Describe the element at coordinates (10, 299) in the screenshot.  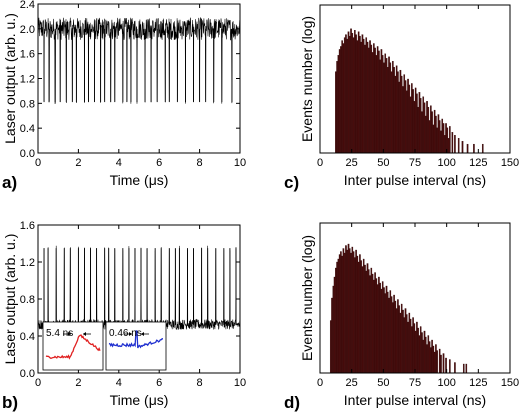
I see `y-axis-label: Laser output (arb. u.)` at that location.